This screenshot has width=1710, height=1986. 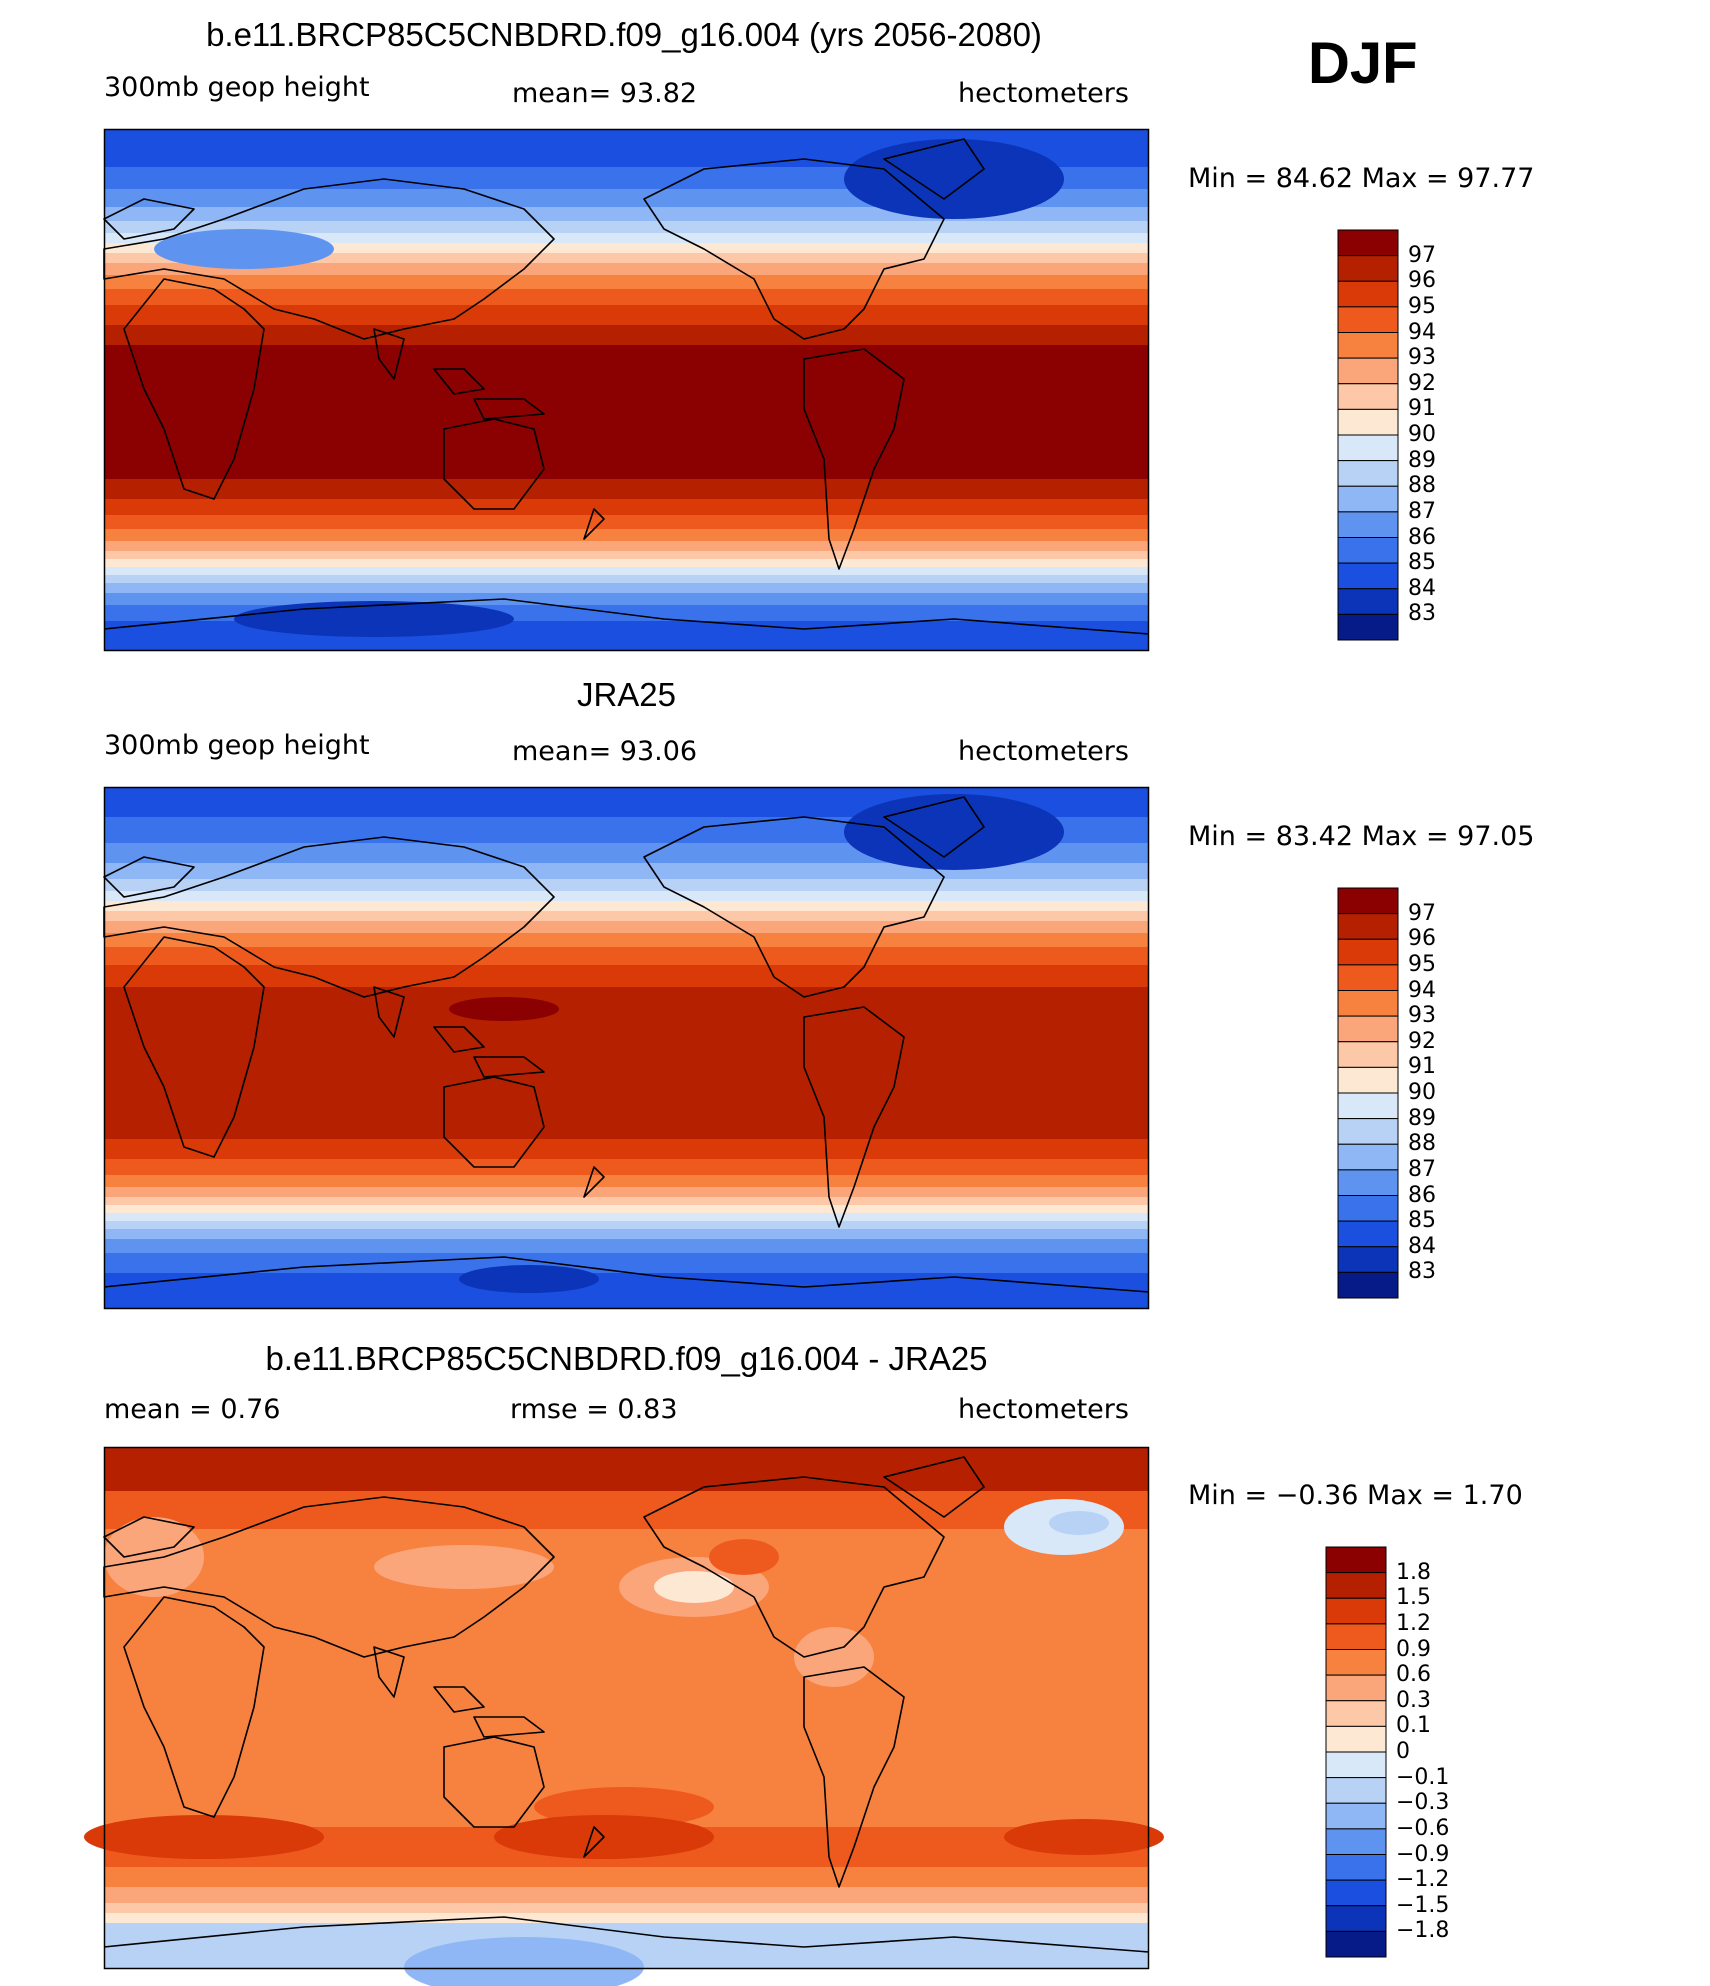 I want to click on panel-2-title: JRA25, so click(x=626, y=694).